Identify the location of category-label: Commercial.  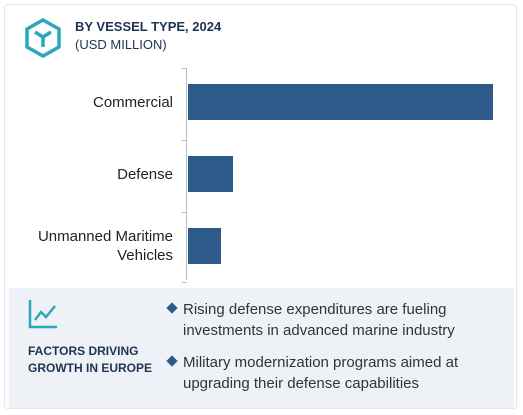
(132, 102).